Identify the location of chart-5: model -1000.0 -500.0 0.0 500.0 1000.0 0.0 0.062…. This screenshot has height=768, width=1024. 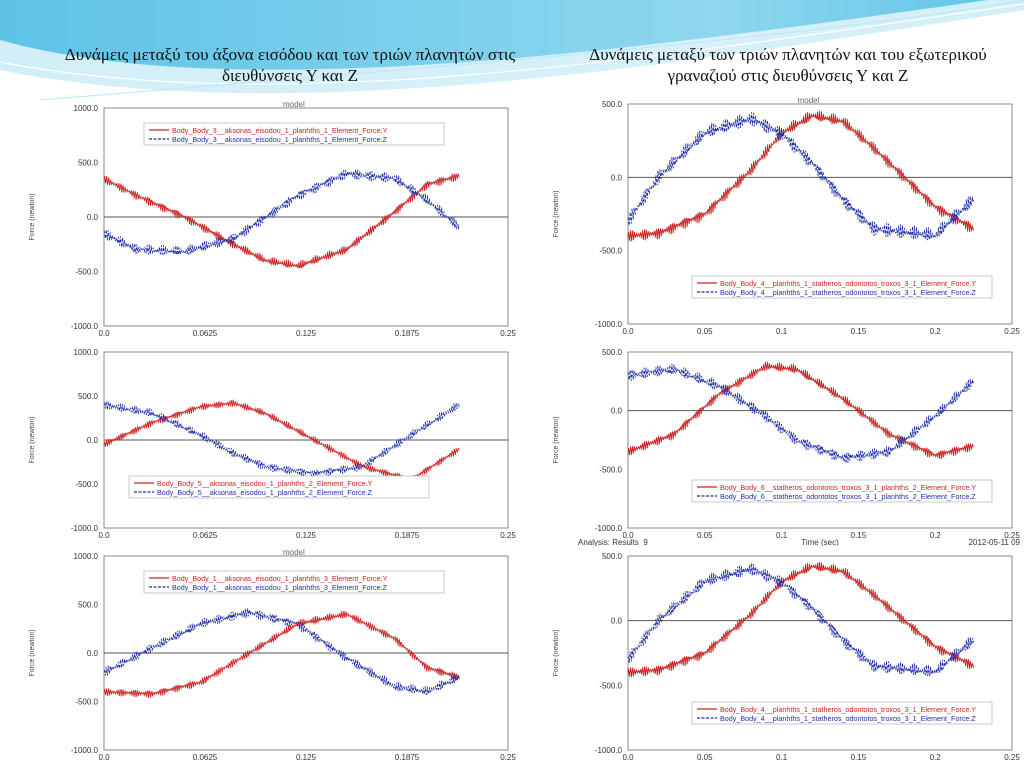
(272, 655).